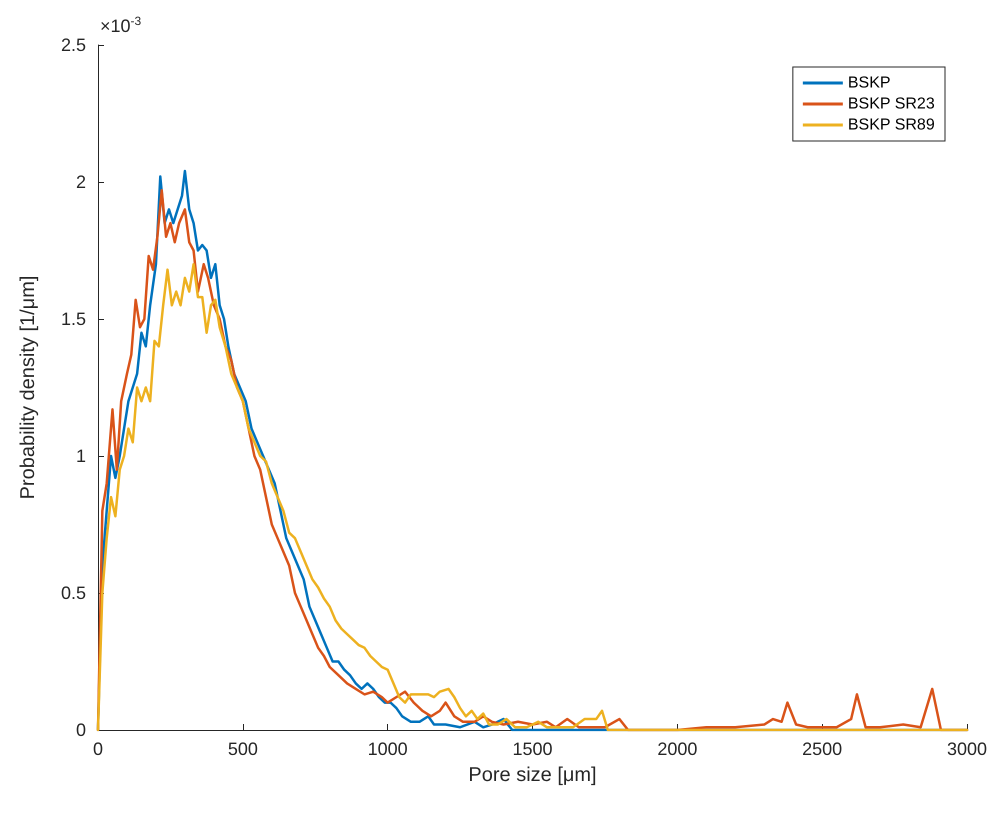  Describe the element at coordinates (677, 749) in the screenshot. I see `x-tick-label: 2000` at that location.